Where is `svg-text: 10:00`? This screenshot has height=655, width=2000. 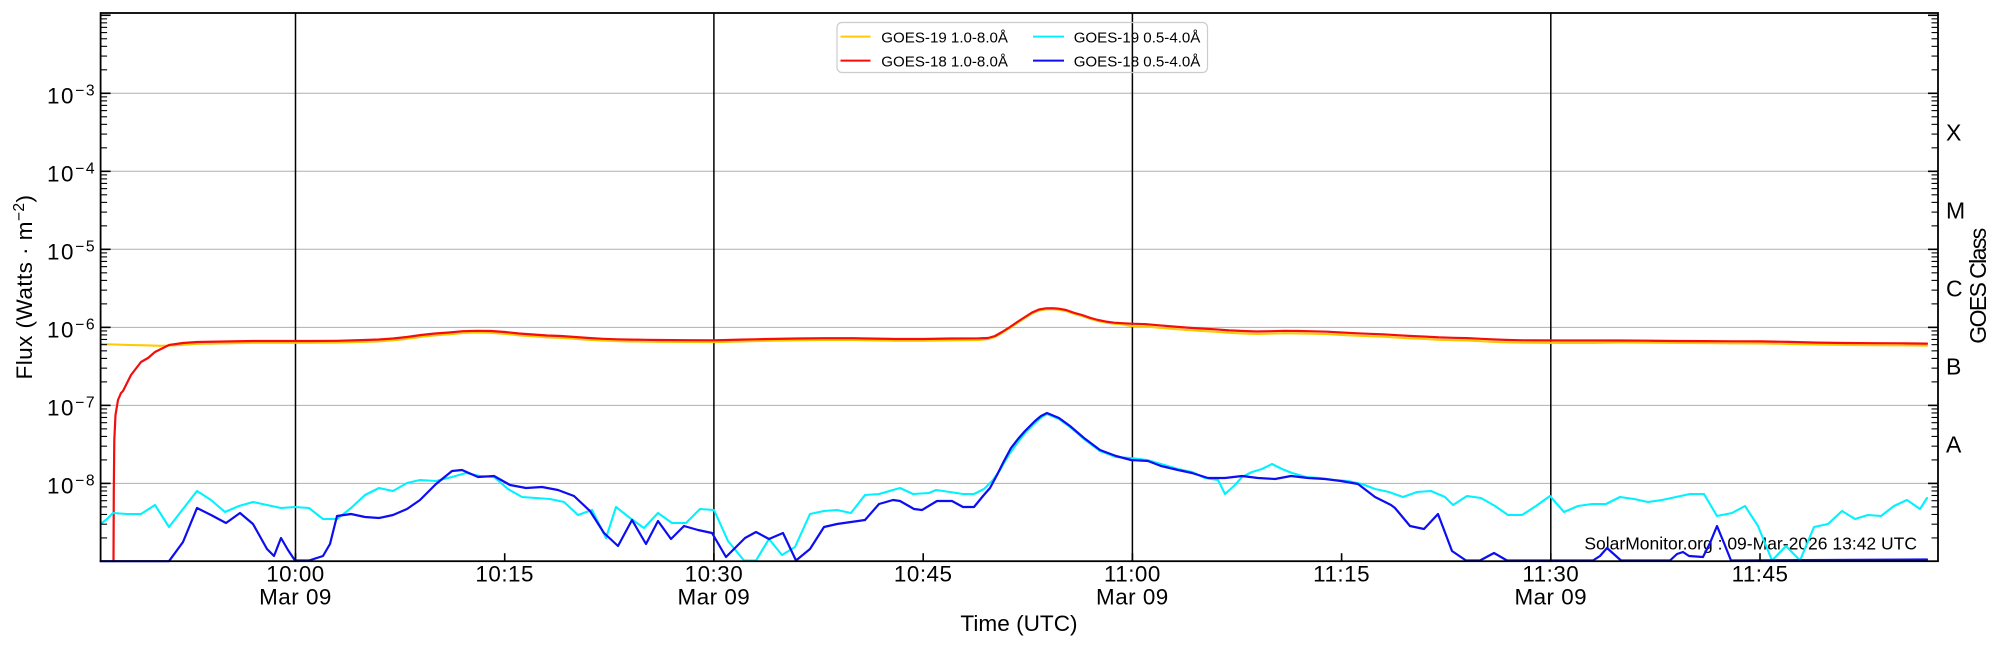 svg-text: 10:00 is located at coordinates (295, 574).